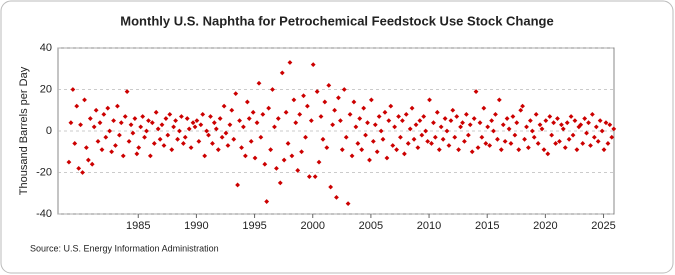 The height and width of the screenshot is (275, 675). I want to click on x-tick-label: 2025, so click(603, 226).